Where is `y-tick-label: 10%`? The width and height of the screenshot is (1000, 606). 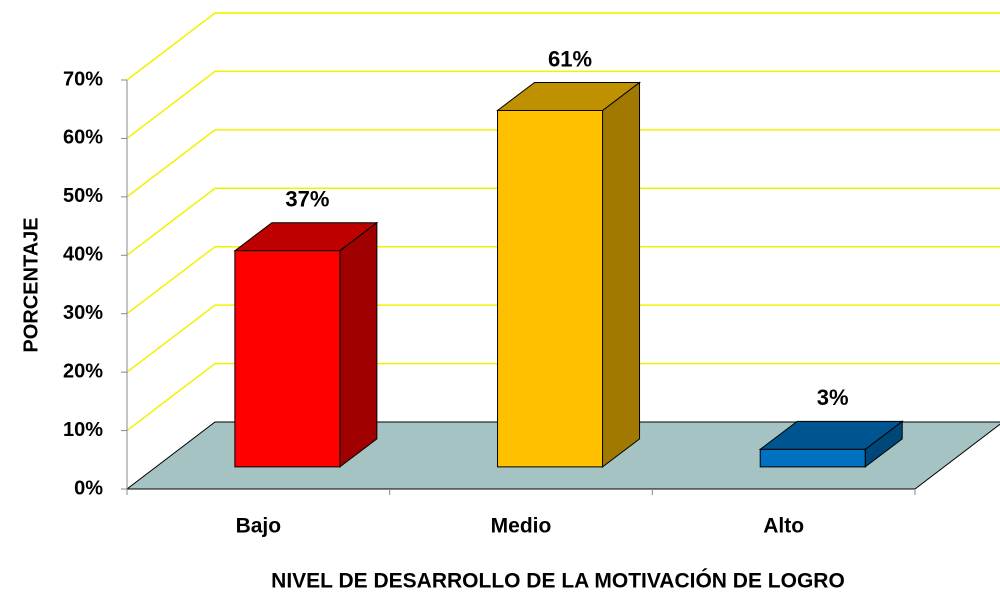 y-tick-label: 10% is located at coordinates (83, 430).